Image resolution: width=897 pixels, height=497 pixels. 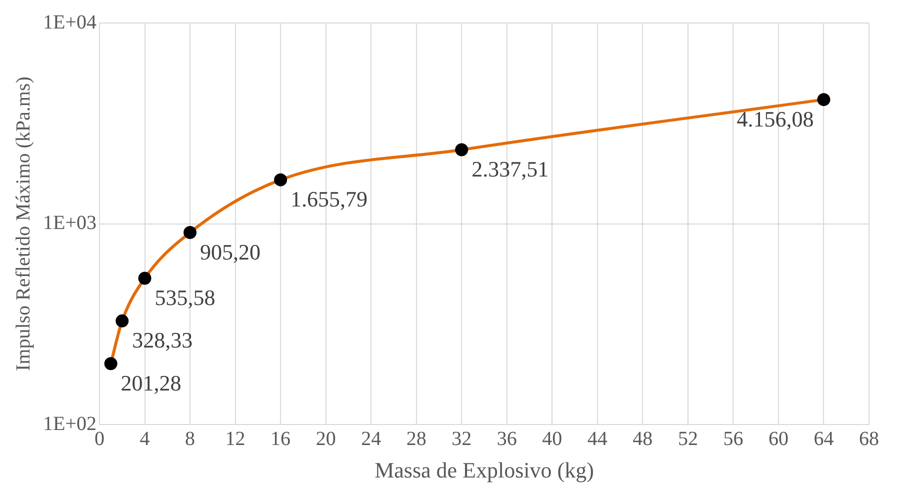 I want to click on x-tick-label: 20, so click(x=326, y=439).